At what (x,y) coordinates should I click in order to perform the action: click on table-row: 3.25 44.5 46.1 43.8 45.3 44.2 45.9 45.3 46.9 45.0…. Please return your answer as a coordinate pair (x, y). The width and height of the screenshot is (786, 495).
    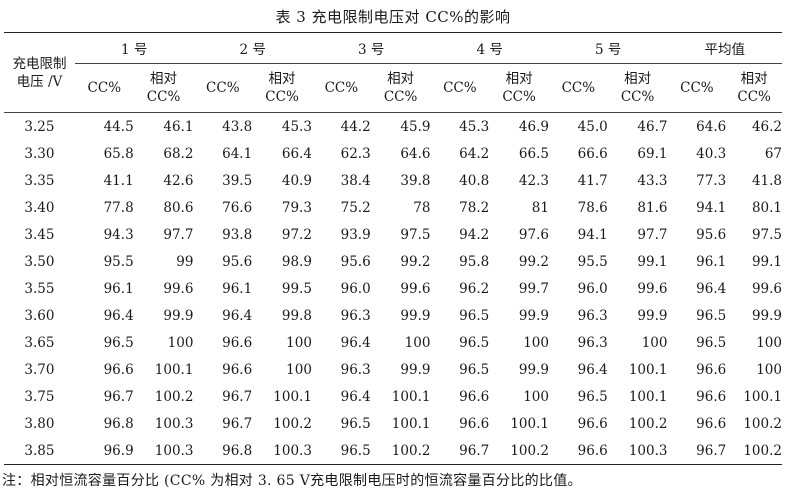
    Looking at the image, I should click on (393, 127).